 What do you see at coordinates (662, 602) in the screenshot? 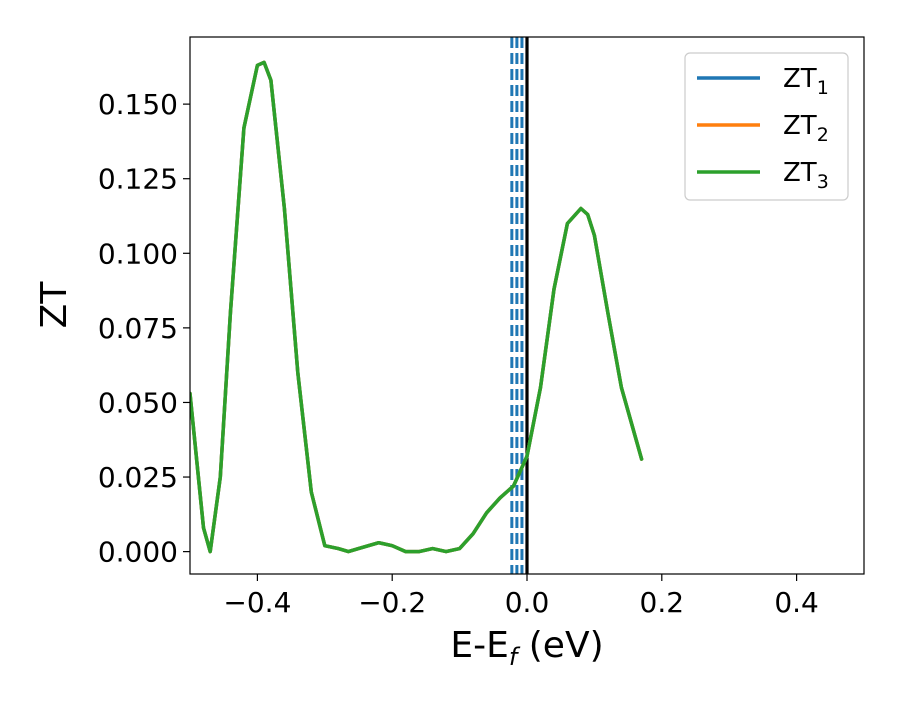
I see `x-tick-label: 0.2` at bounding box center [662, 602].